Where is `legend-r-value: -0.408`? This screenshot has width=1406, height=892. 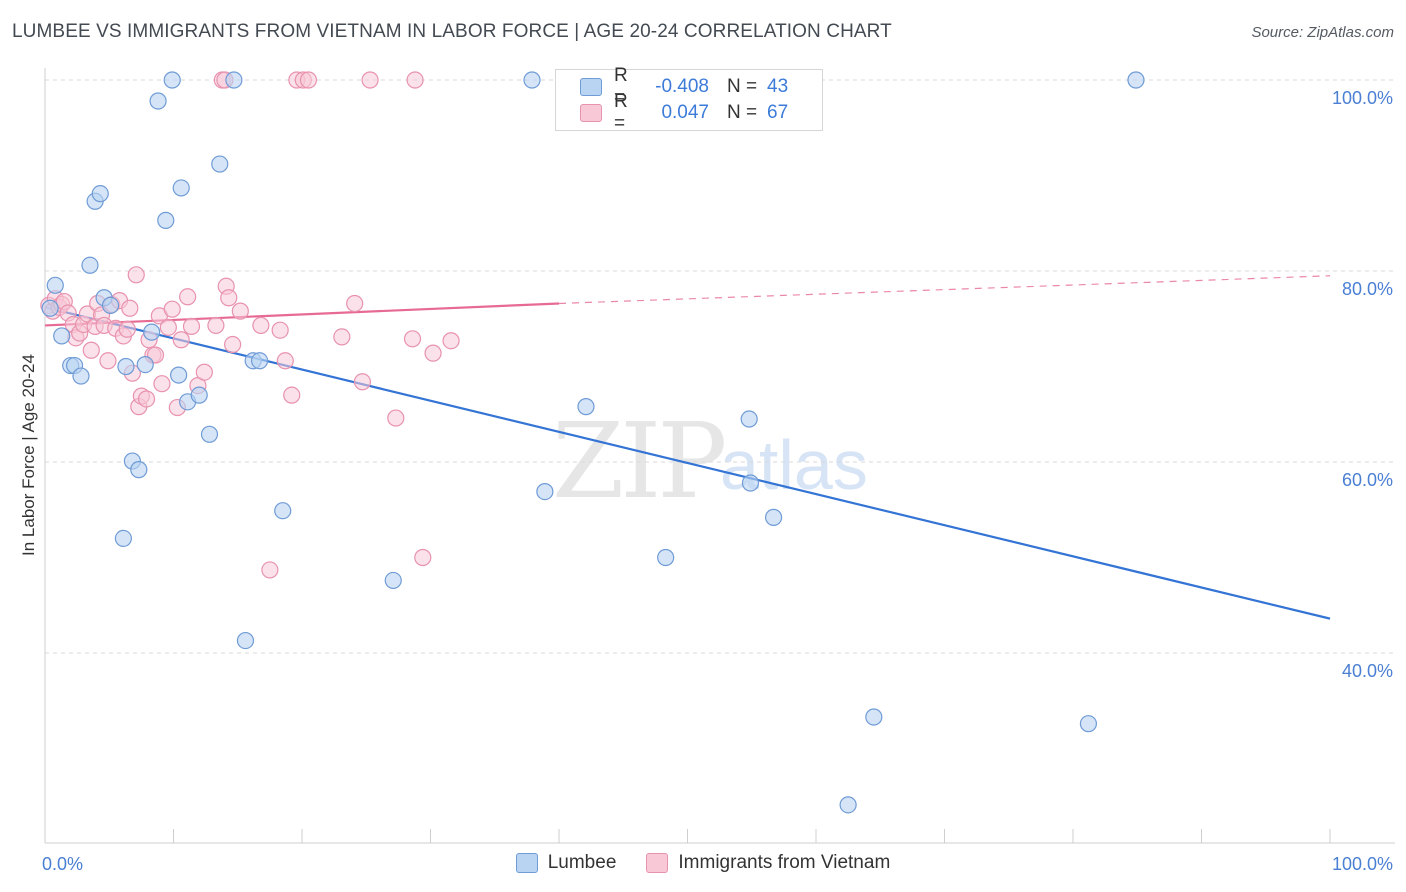 legend-r-value: -0.408 is located at coordinates (682, 86).